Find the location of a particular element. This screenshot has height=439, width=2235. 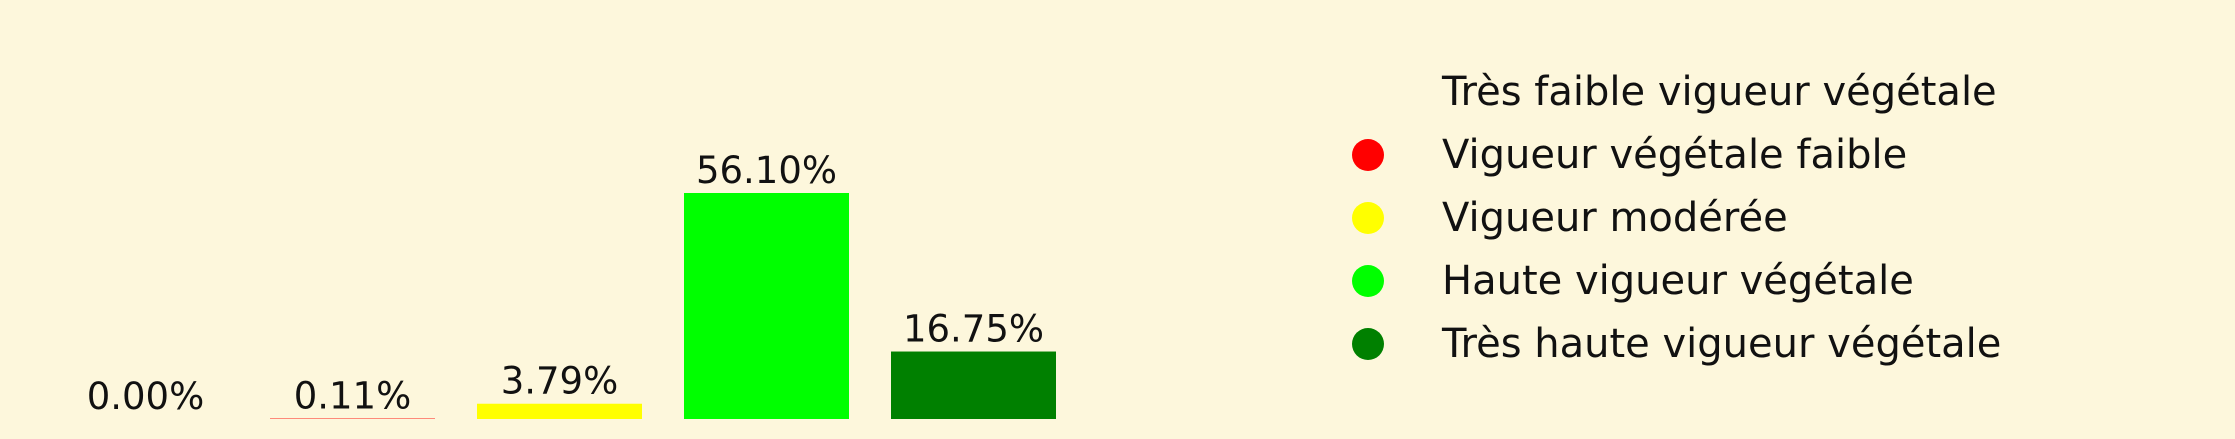

legend-item-tres-faible: Très faible vigueur végétale is located at coordinates (1785, 91).